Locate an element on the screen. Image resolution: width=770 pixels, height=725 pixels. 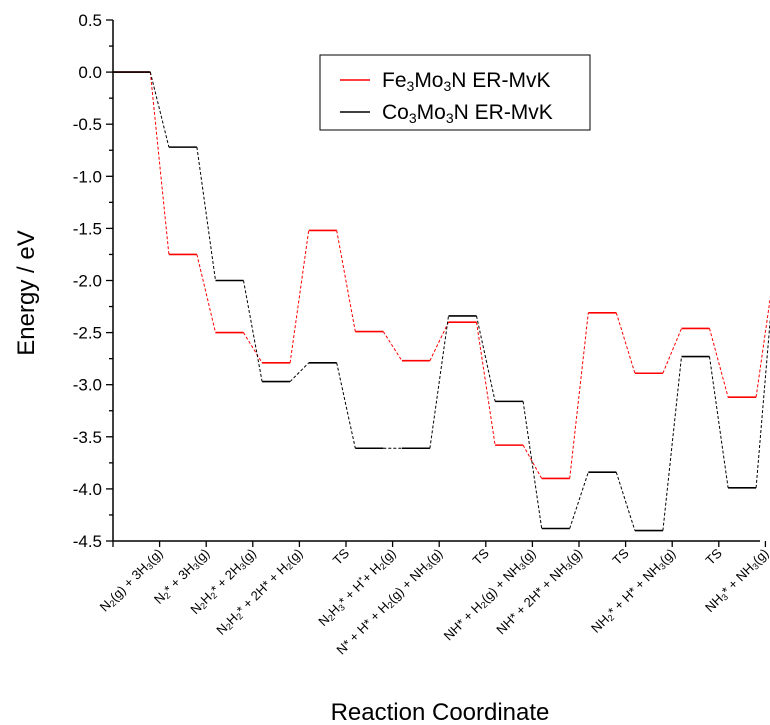
y-tick-label: -4.5 is located at coordinates (87, 541).